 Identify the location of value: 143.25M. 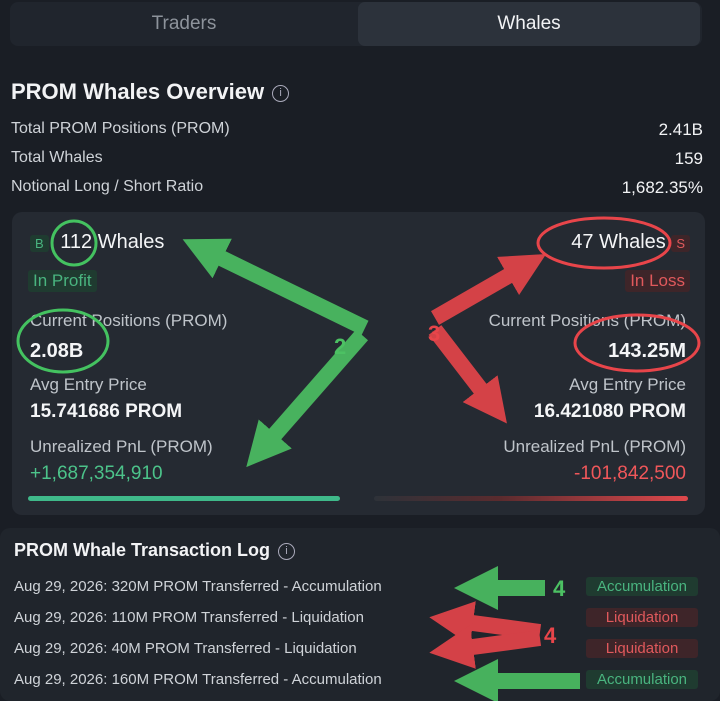
(647, 351).